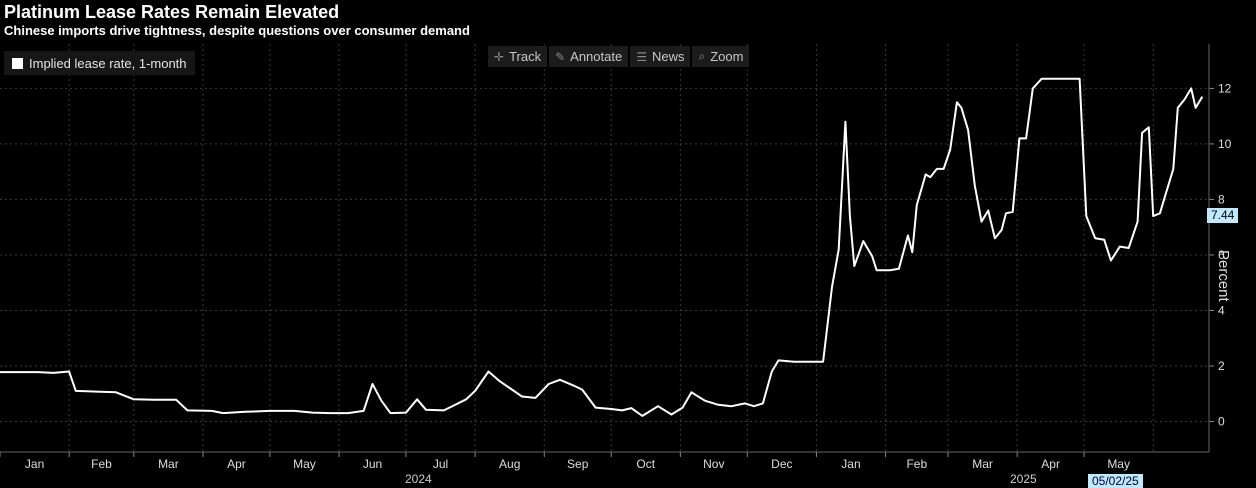 The height and width of the screenshot is (488, 1256). What do you see at coordinates (418, 479) in the screenshot?
I see `year-label-2024: 2024` at bounding box center [418, 479].